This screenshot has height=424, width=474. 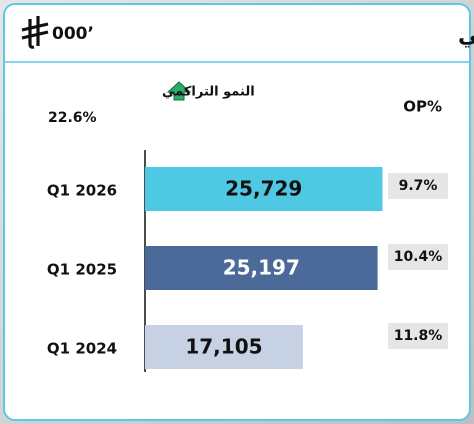 What do you see at coordinates (82, 191) in the screenshot?
I see `category-label: Q1 2026` at bounding box center [82, 191].